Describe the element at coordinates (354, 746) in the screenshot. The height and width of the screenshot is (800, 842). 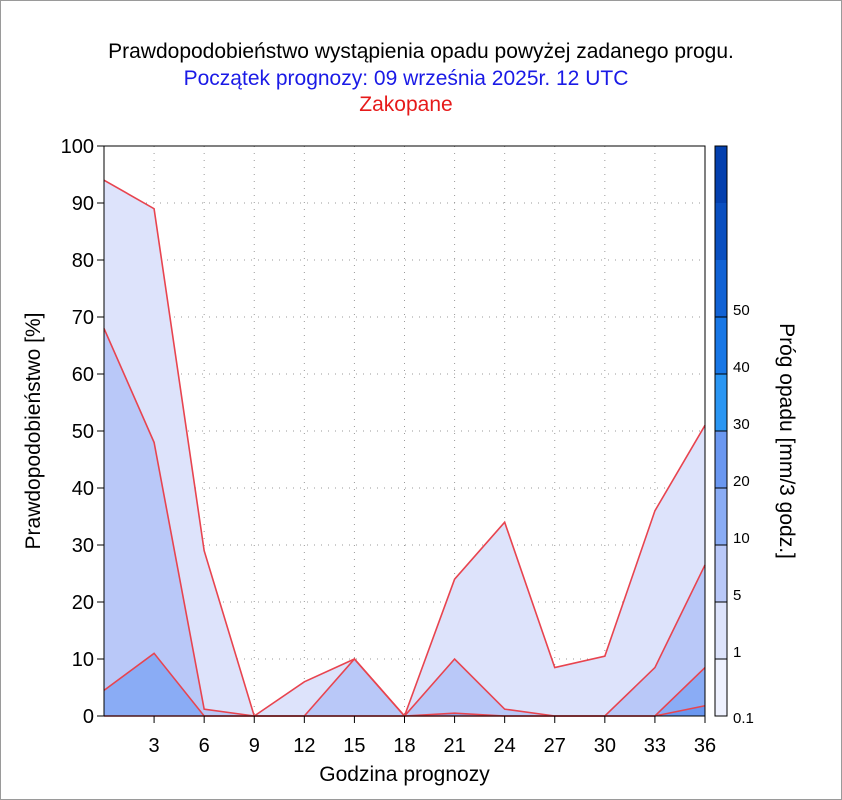
I see `x-tick-label: 15` at that location.